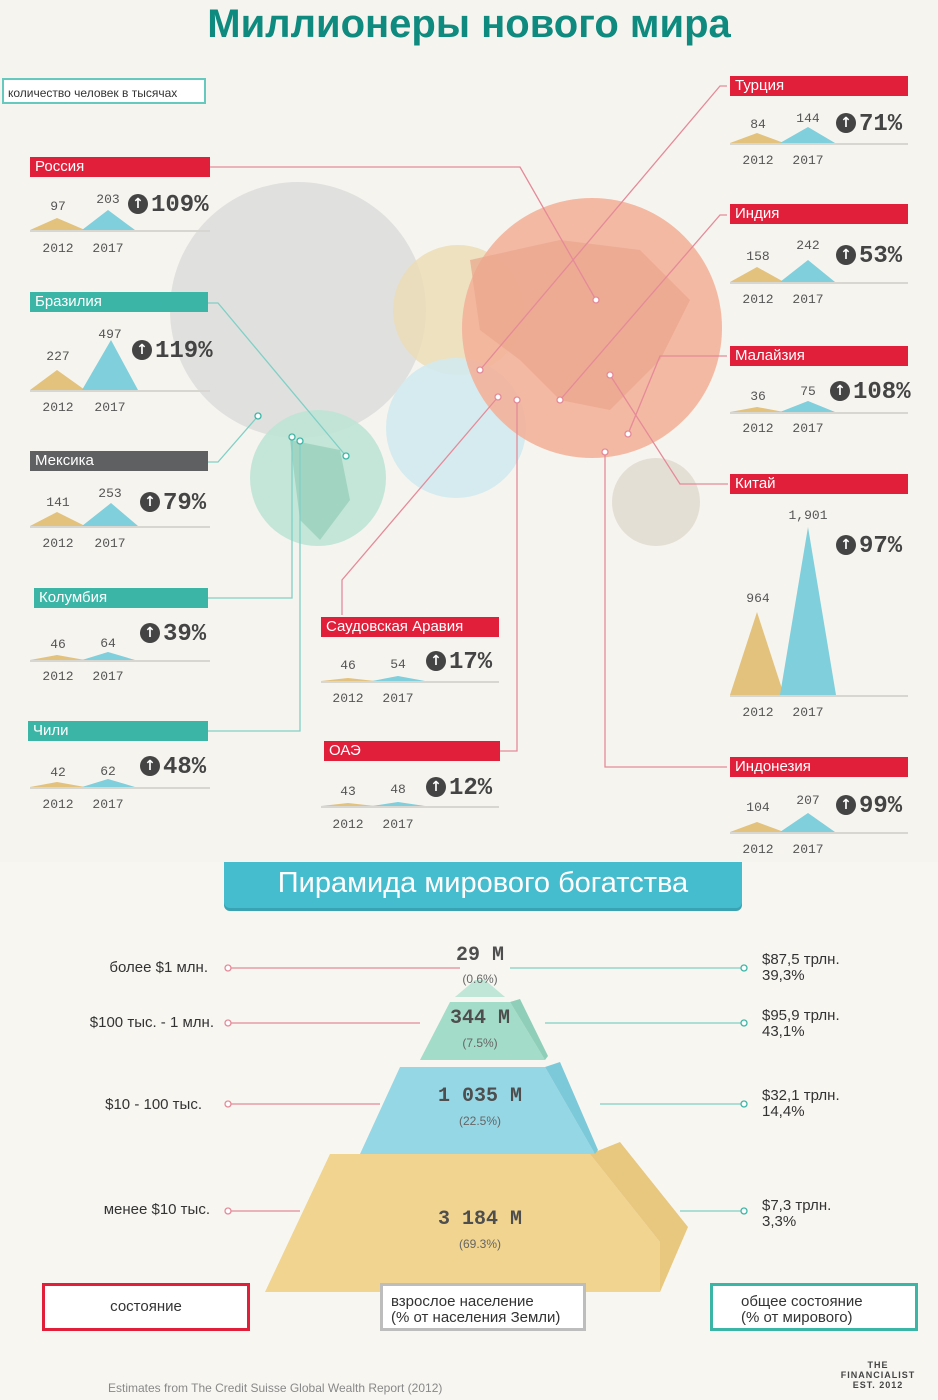 The height and width of the screenshot is (1400, 938). What do you see at coordinates (120, 167) in the screenshot?
I see `country-label-russia: Россия` at bounding box center [120, 167].